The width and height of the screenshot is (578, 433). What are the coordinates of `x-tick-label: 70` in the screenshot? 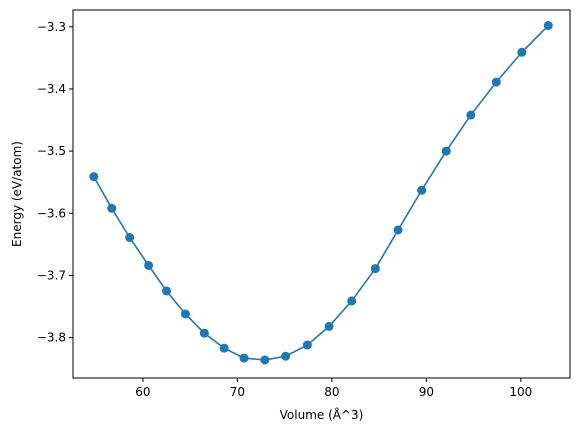 It's located at (237, 392).